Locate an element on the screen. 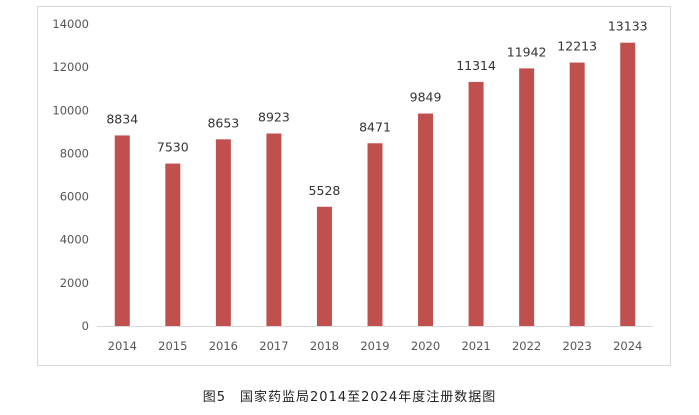  data-label: 8471 is located at coordinates (375, 126).